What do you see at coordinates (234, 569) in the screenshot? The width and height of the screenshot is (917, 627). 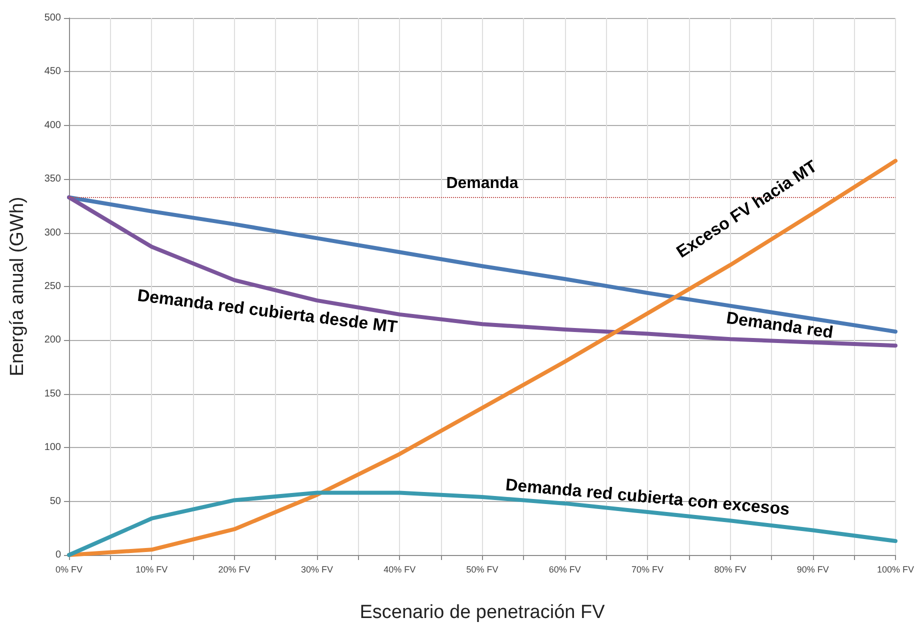 I see `x-tick-label: 20% FV` at bounding box center [234, 569].